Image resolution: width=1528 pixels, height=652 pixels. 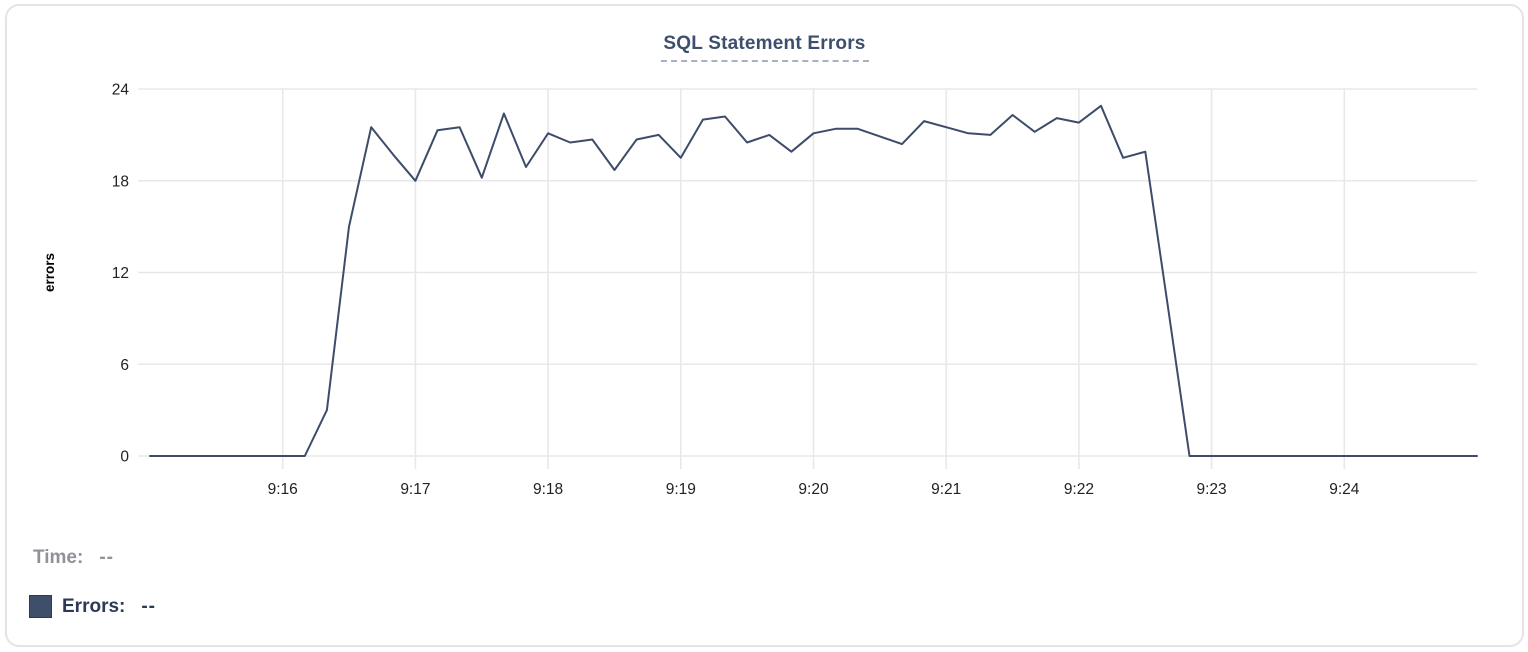 What do you see at coordinates (106, 557) in the screenshot?
I see `time-value: --` at bounding box center [106, 557].